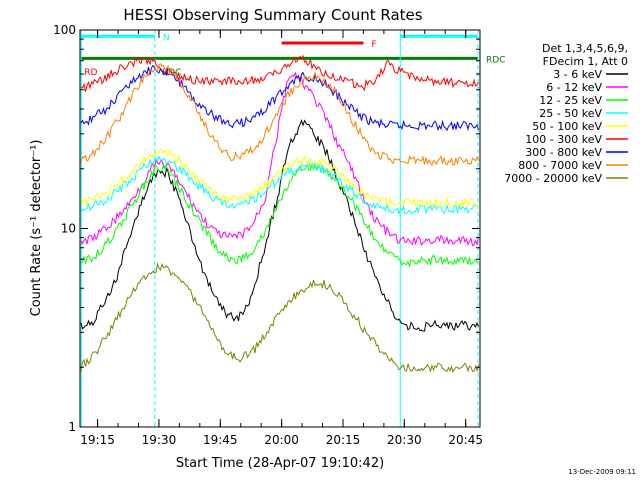 This screenshot has height=480, width=640. I want to click on status-label-f: F, so click(373, 45).